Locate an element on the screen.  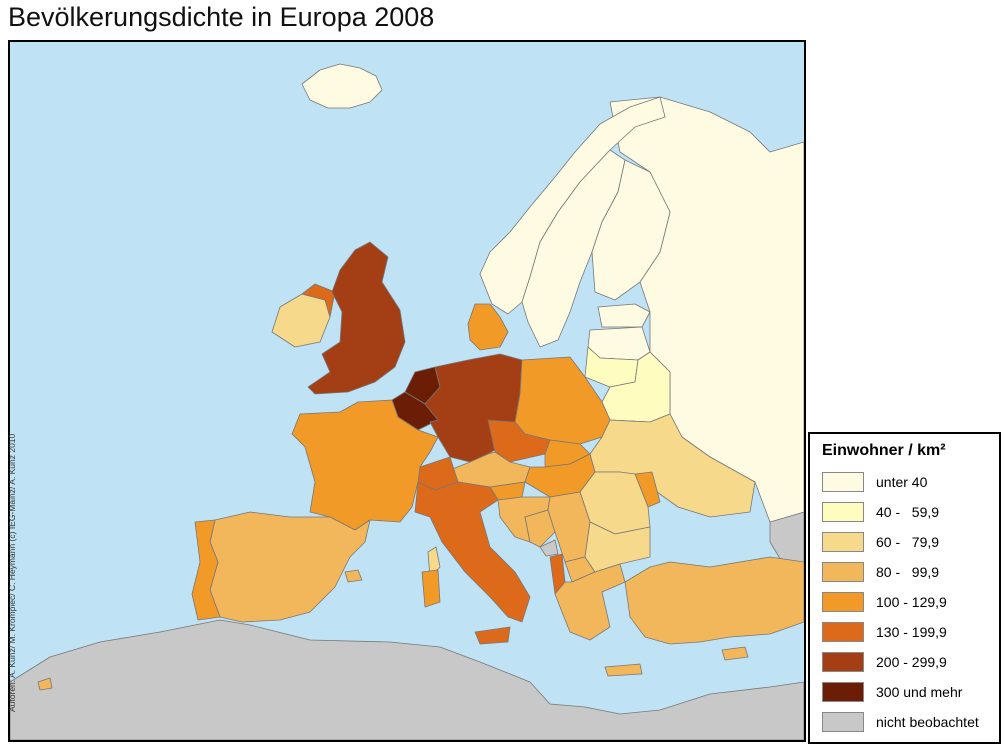
region-estonia is located at coordinates (624, 315).